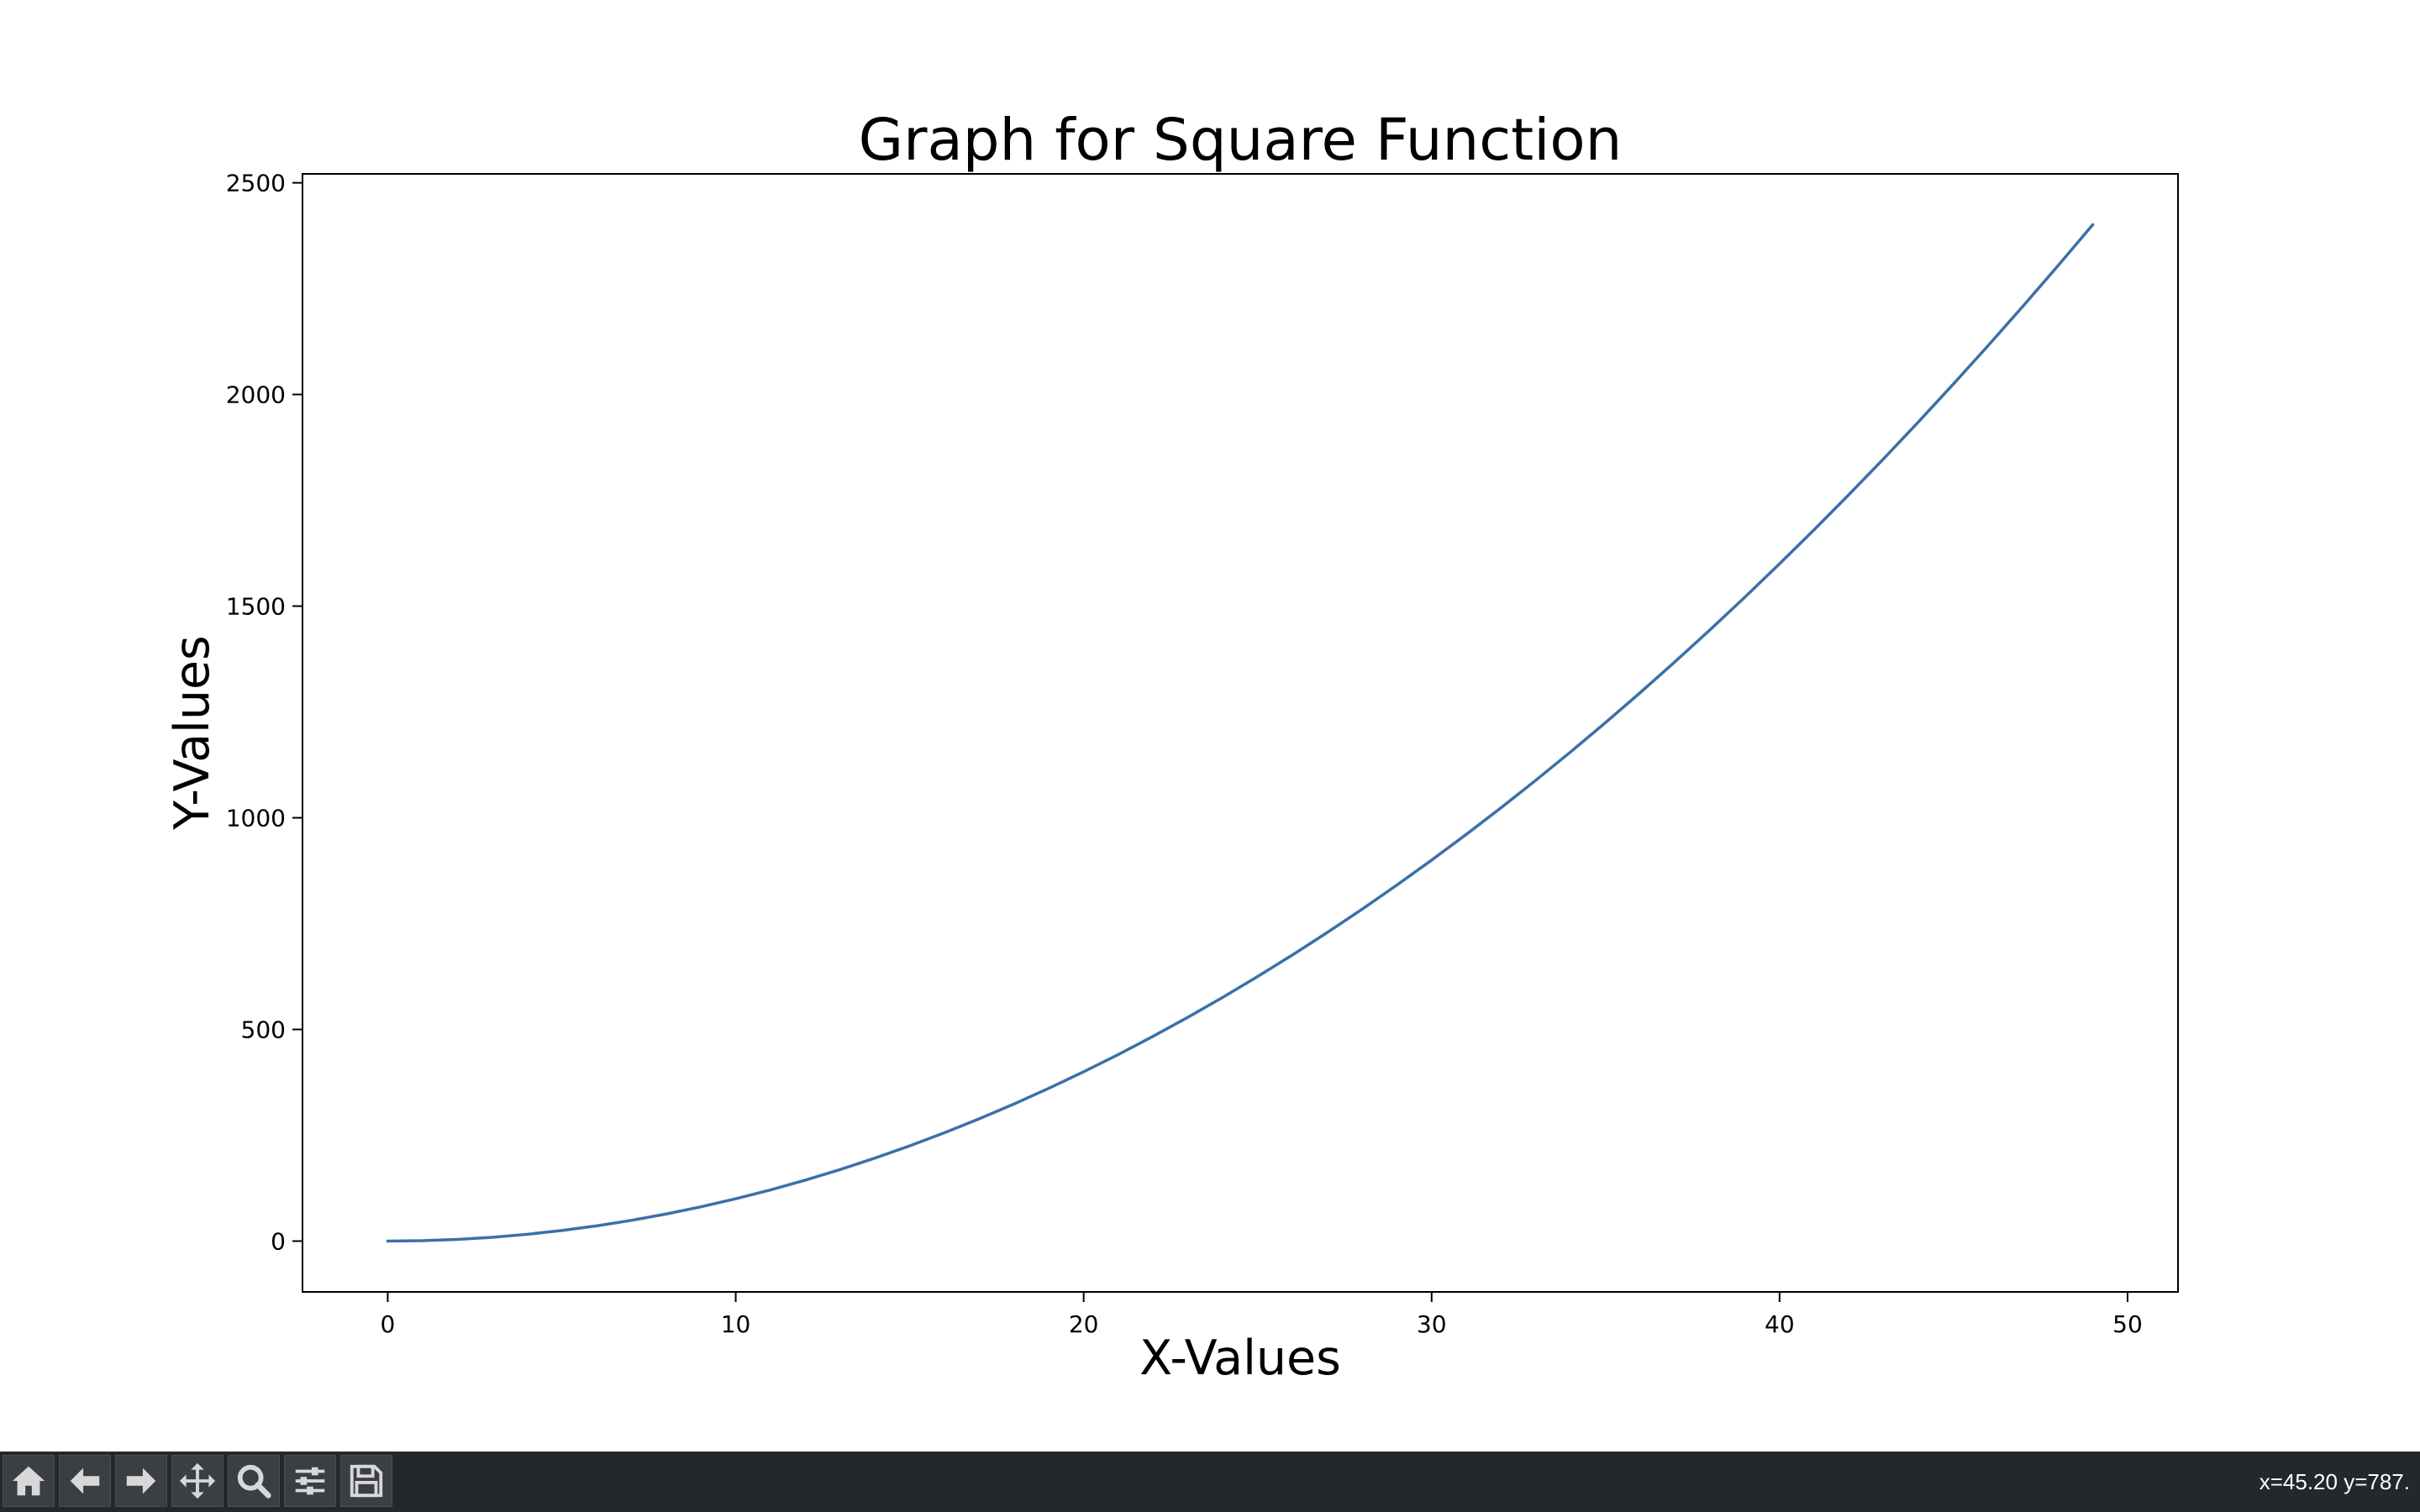 The width and height of the screenshot is (2420, 1512). Describe the element at coordinates (256, 395) in the screenshot. I see `y-tick-label: 2000` at that location.